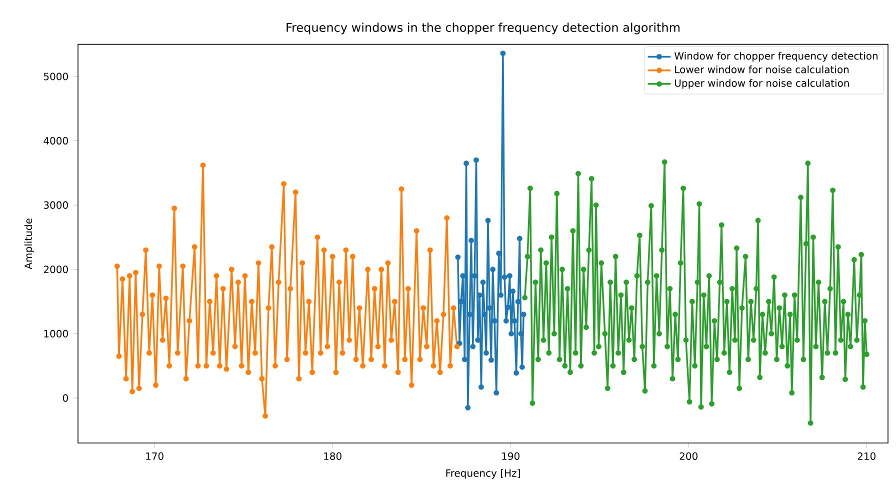 Image resolution: width=896 pixels, height=494 pixels. What do you see at coordinates (776, 57) in the screenshot?
I see `legend-label: Window for chopper frequency detection` at bounding box center [776, 57].